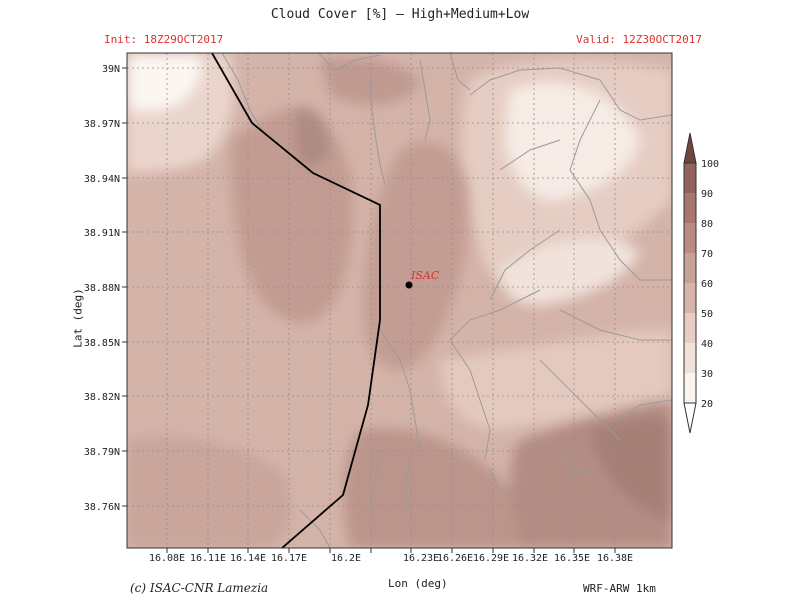 The height and width of the screenshot is (600, 800). I want to click on x-tick-label: 16.11E, so click(208, 558).